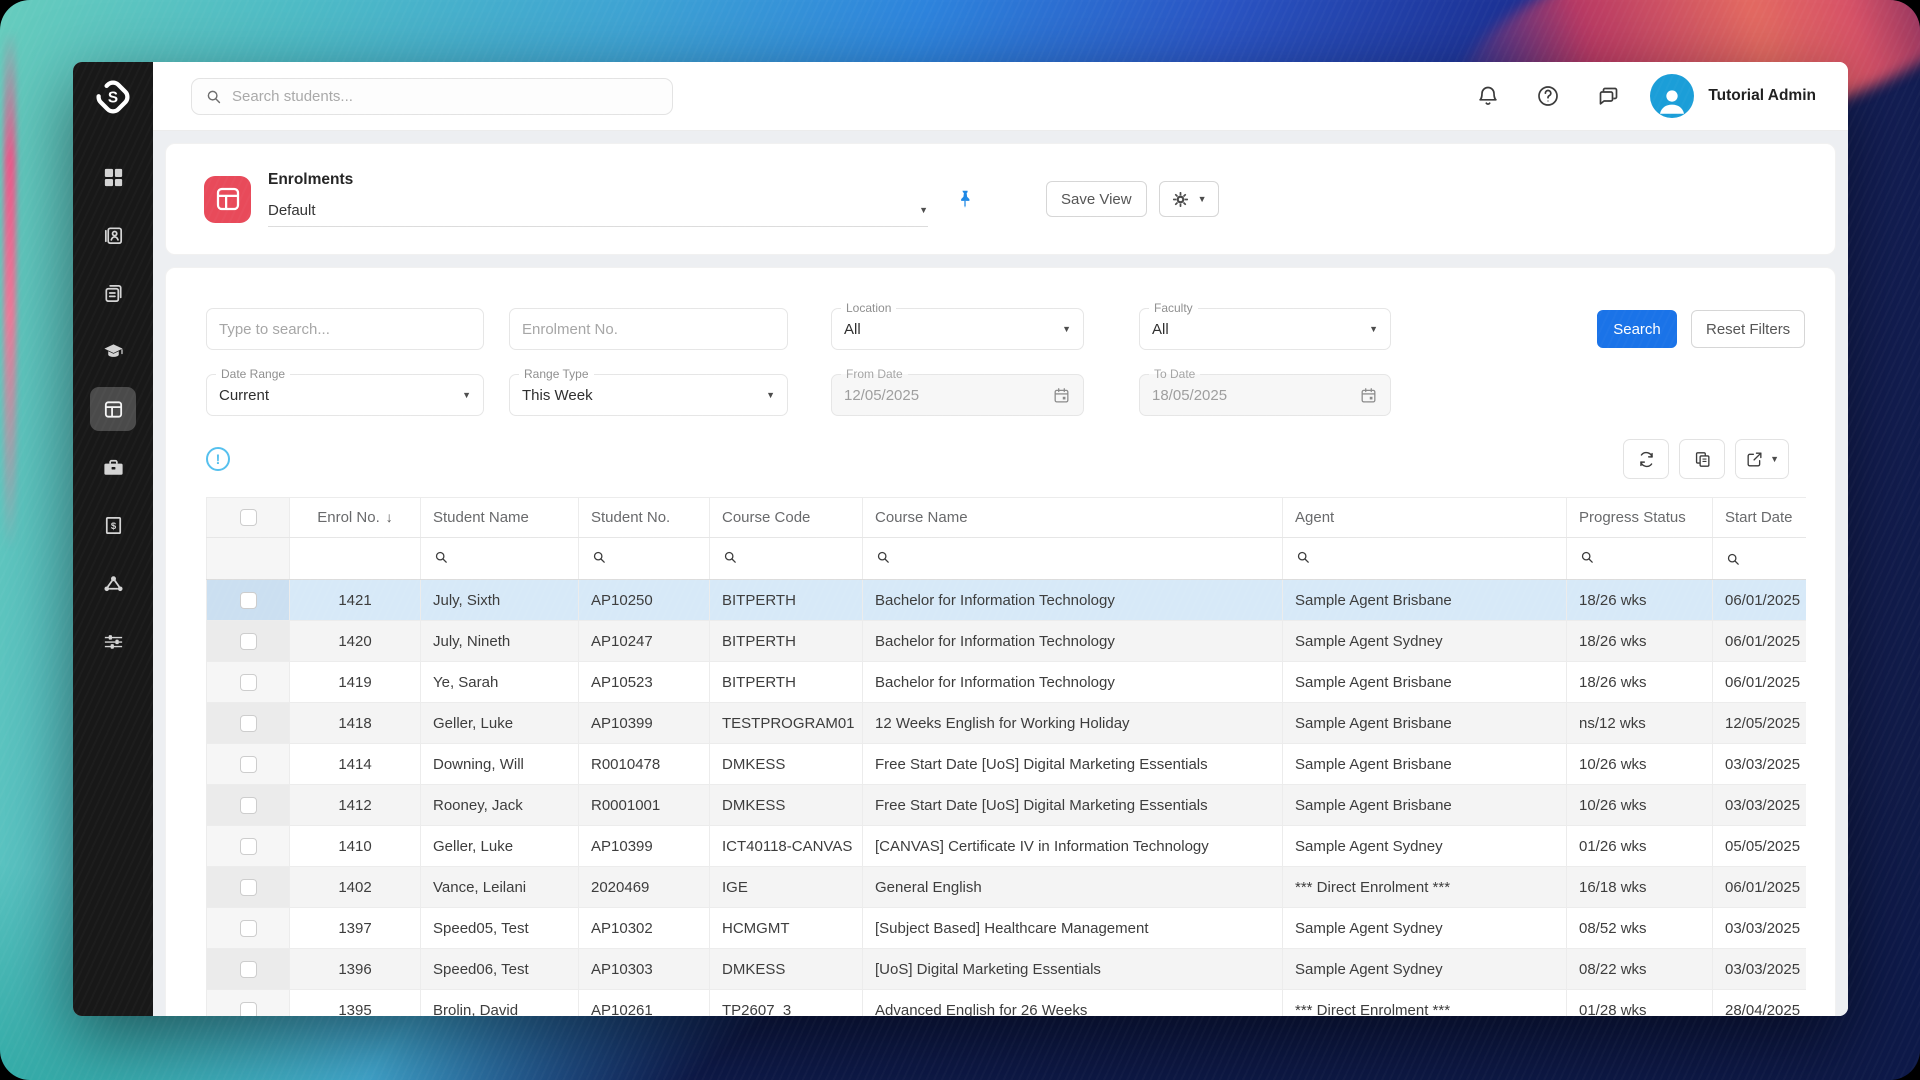 The height and width of the screenshot is (1080, 1920). I want to click on faculty-select: Faculty All ▼, so click(1265, 325).